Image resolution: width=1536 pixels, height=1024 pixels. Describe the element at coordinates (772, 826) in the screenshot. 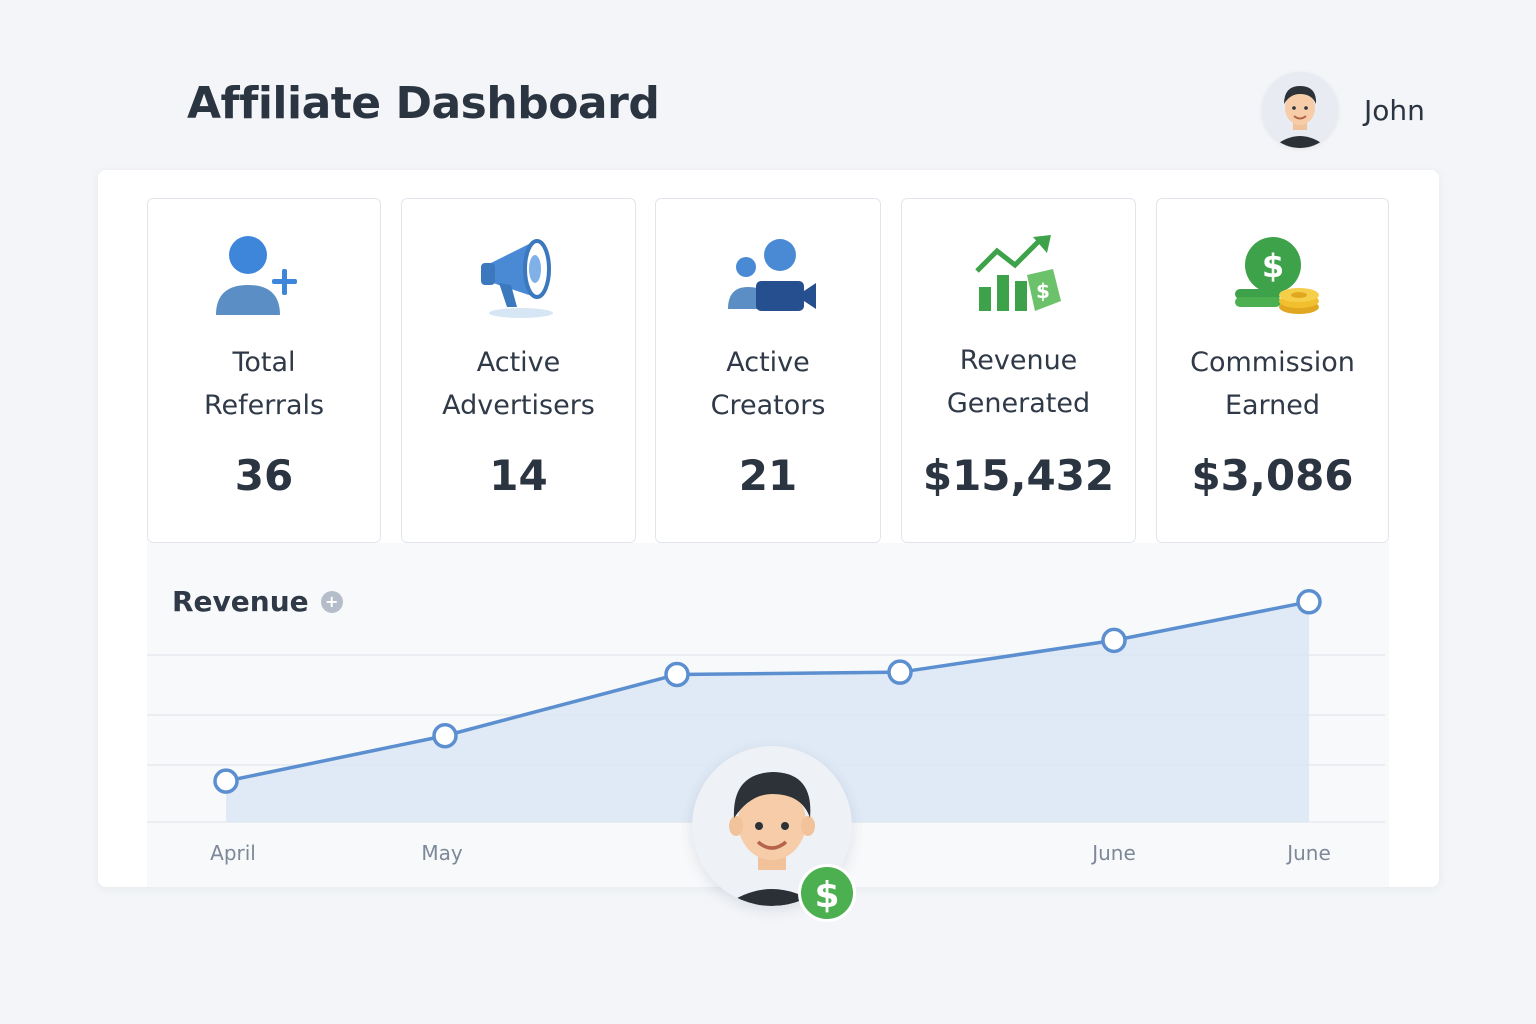

I see `creator-avatar` at that location.